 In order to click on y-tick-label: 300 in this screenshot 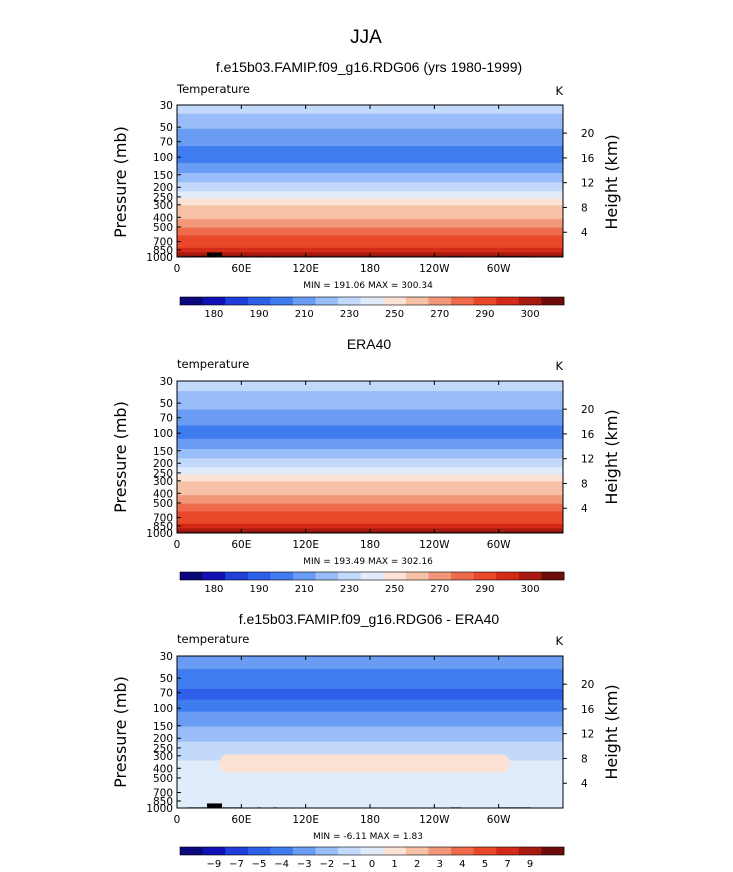, I will do `click(163, 206)`.